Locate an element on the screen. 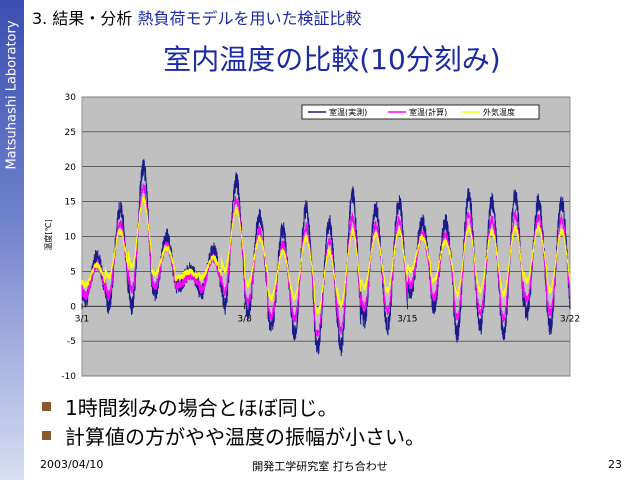 This screenshot has height=480, width=640. x-tick-label: 3/22 is located at coordinates (570, 319).